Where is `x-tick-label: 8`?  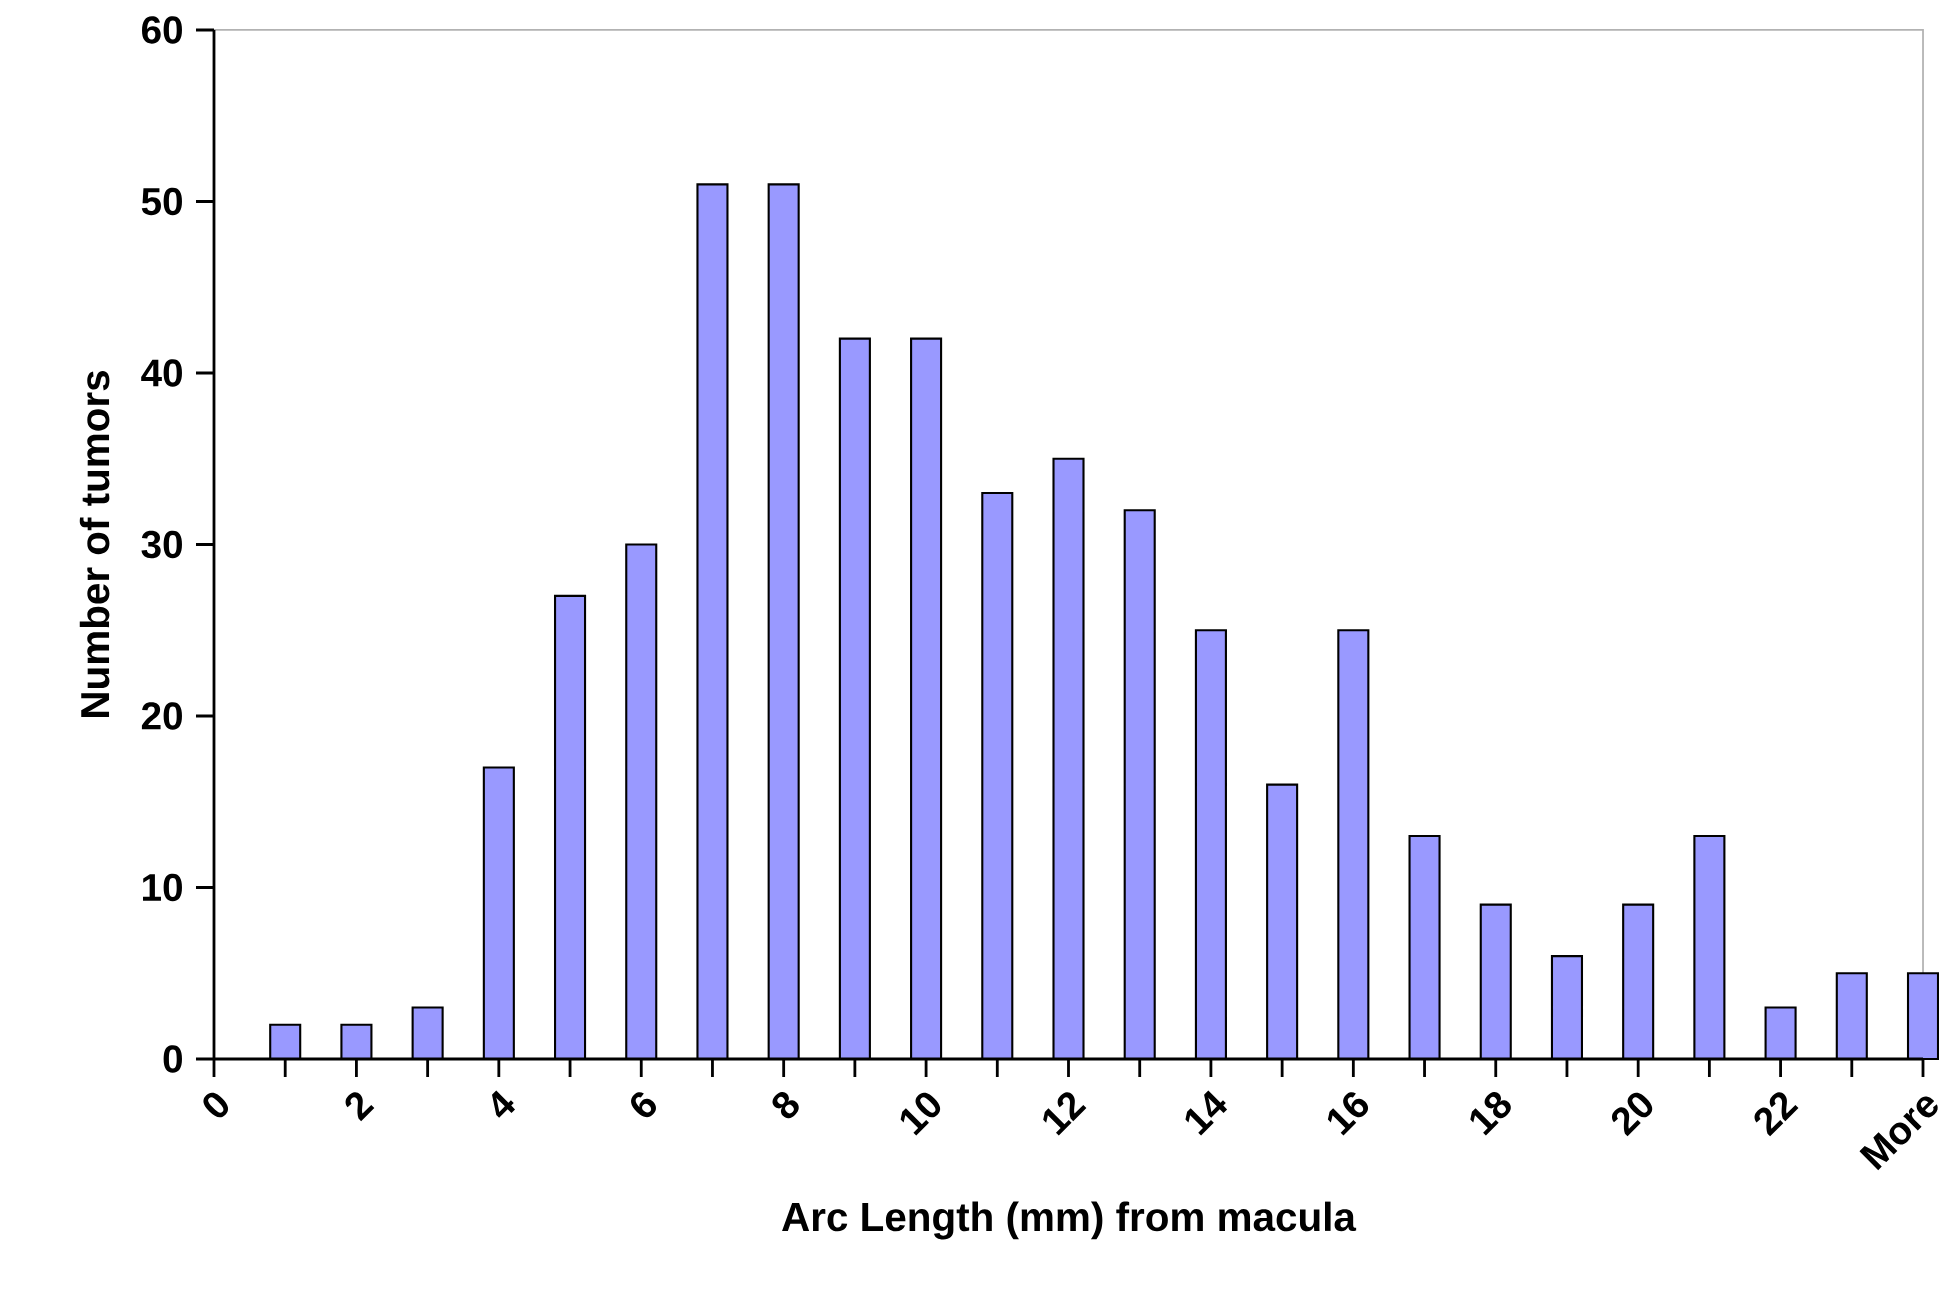 x-tick-label: 8 is located at coordinates (785, 1105).